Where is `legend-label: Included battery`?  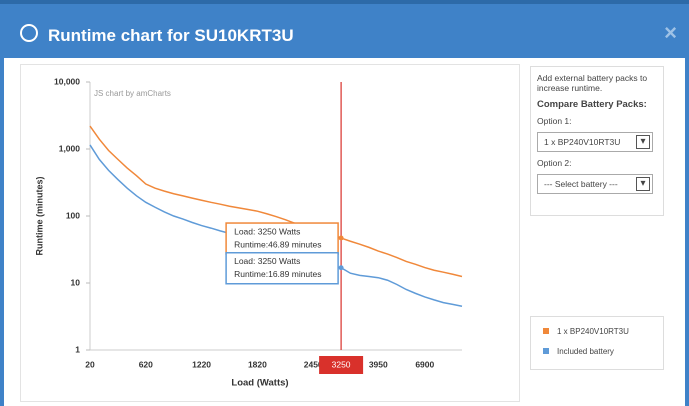 legend-label: Included battery is located at coordinates (585, 351).